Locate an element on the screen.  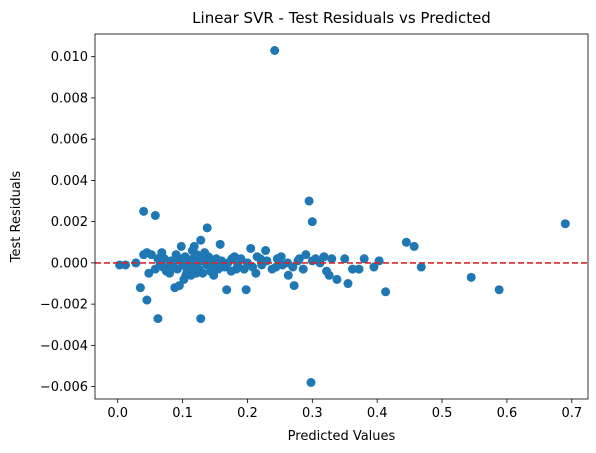
x-tick-label: 0.0 is located at coordinates (117, 413).